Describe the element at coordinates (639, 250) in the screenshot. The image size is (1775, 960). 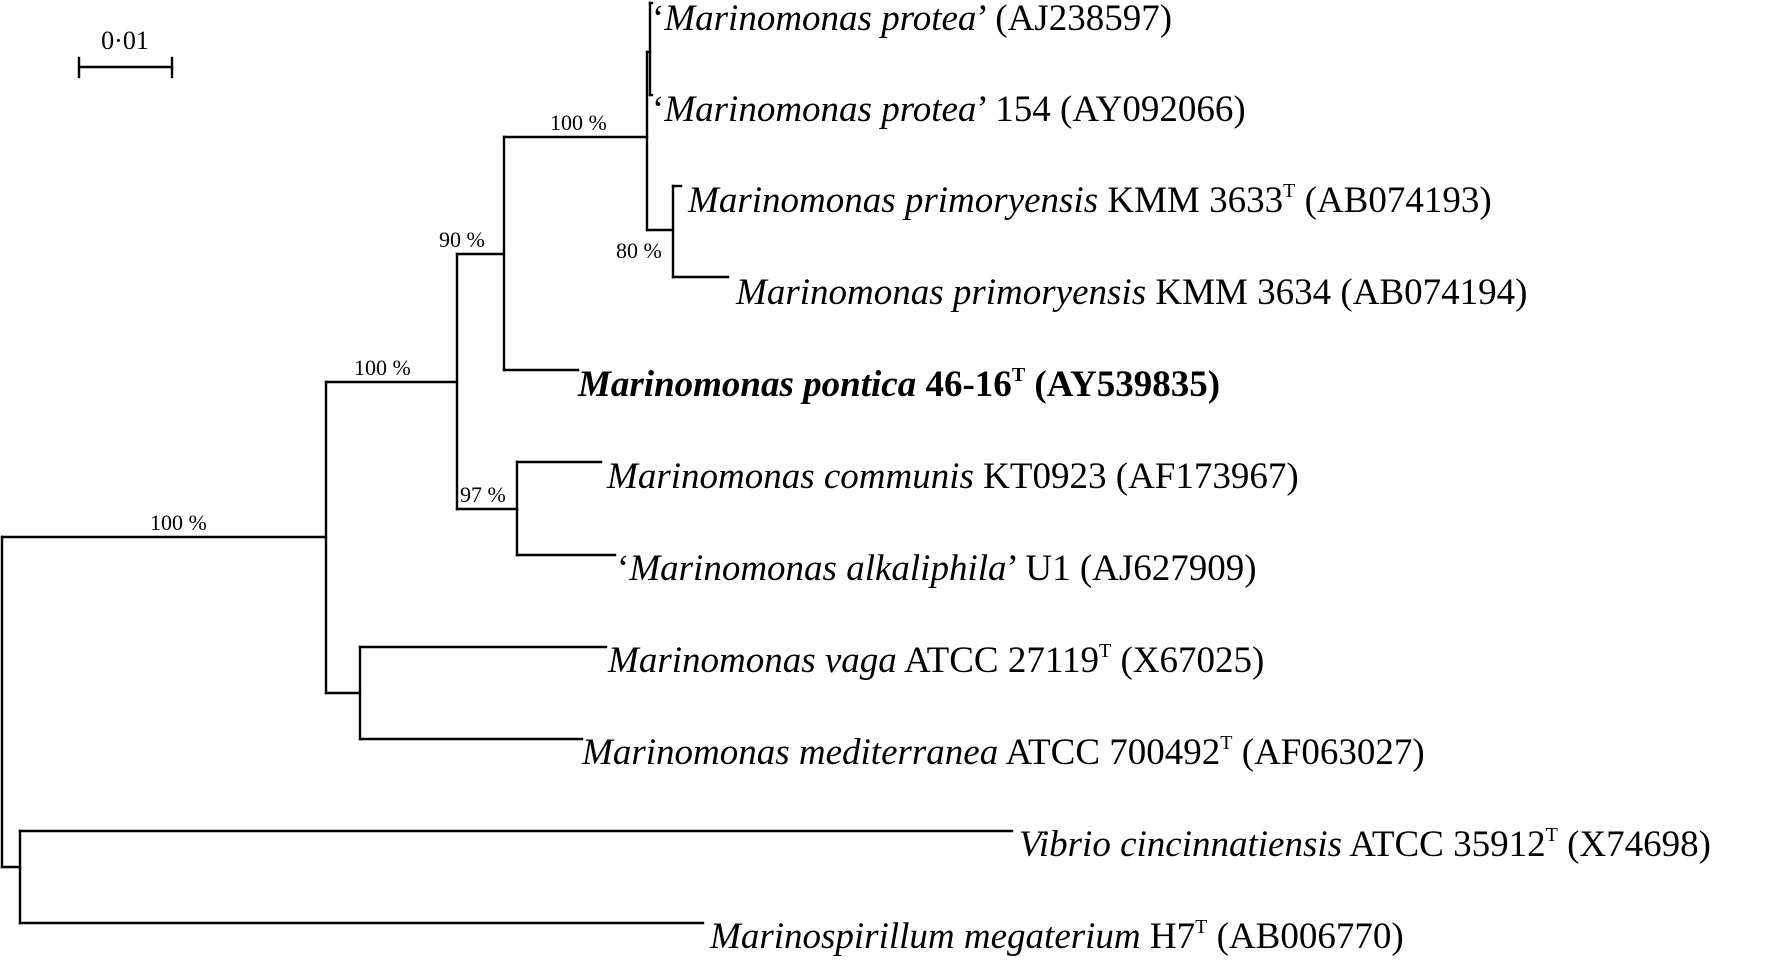
I see `bootstrap-primoryensis: 80 %` at that location.